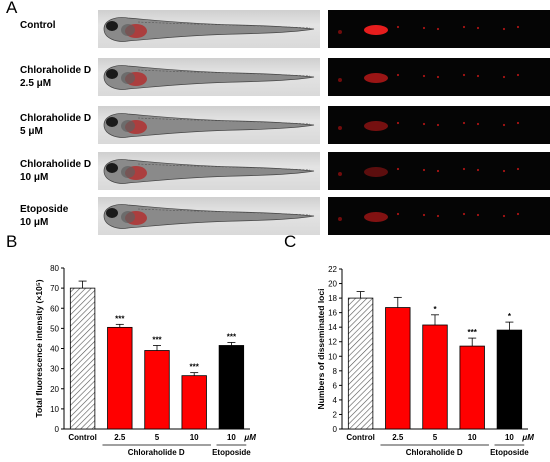  Describe the element at coordinates (335, 371) in the screenshot. I see `y-tick-label: 8` at that location.